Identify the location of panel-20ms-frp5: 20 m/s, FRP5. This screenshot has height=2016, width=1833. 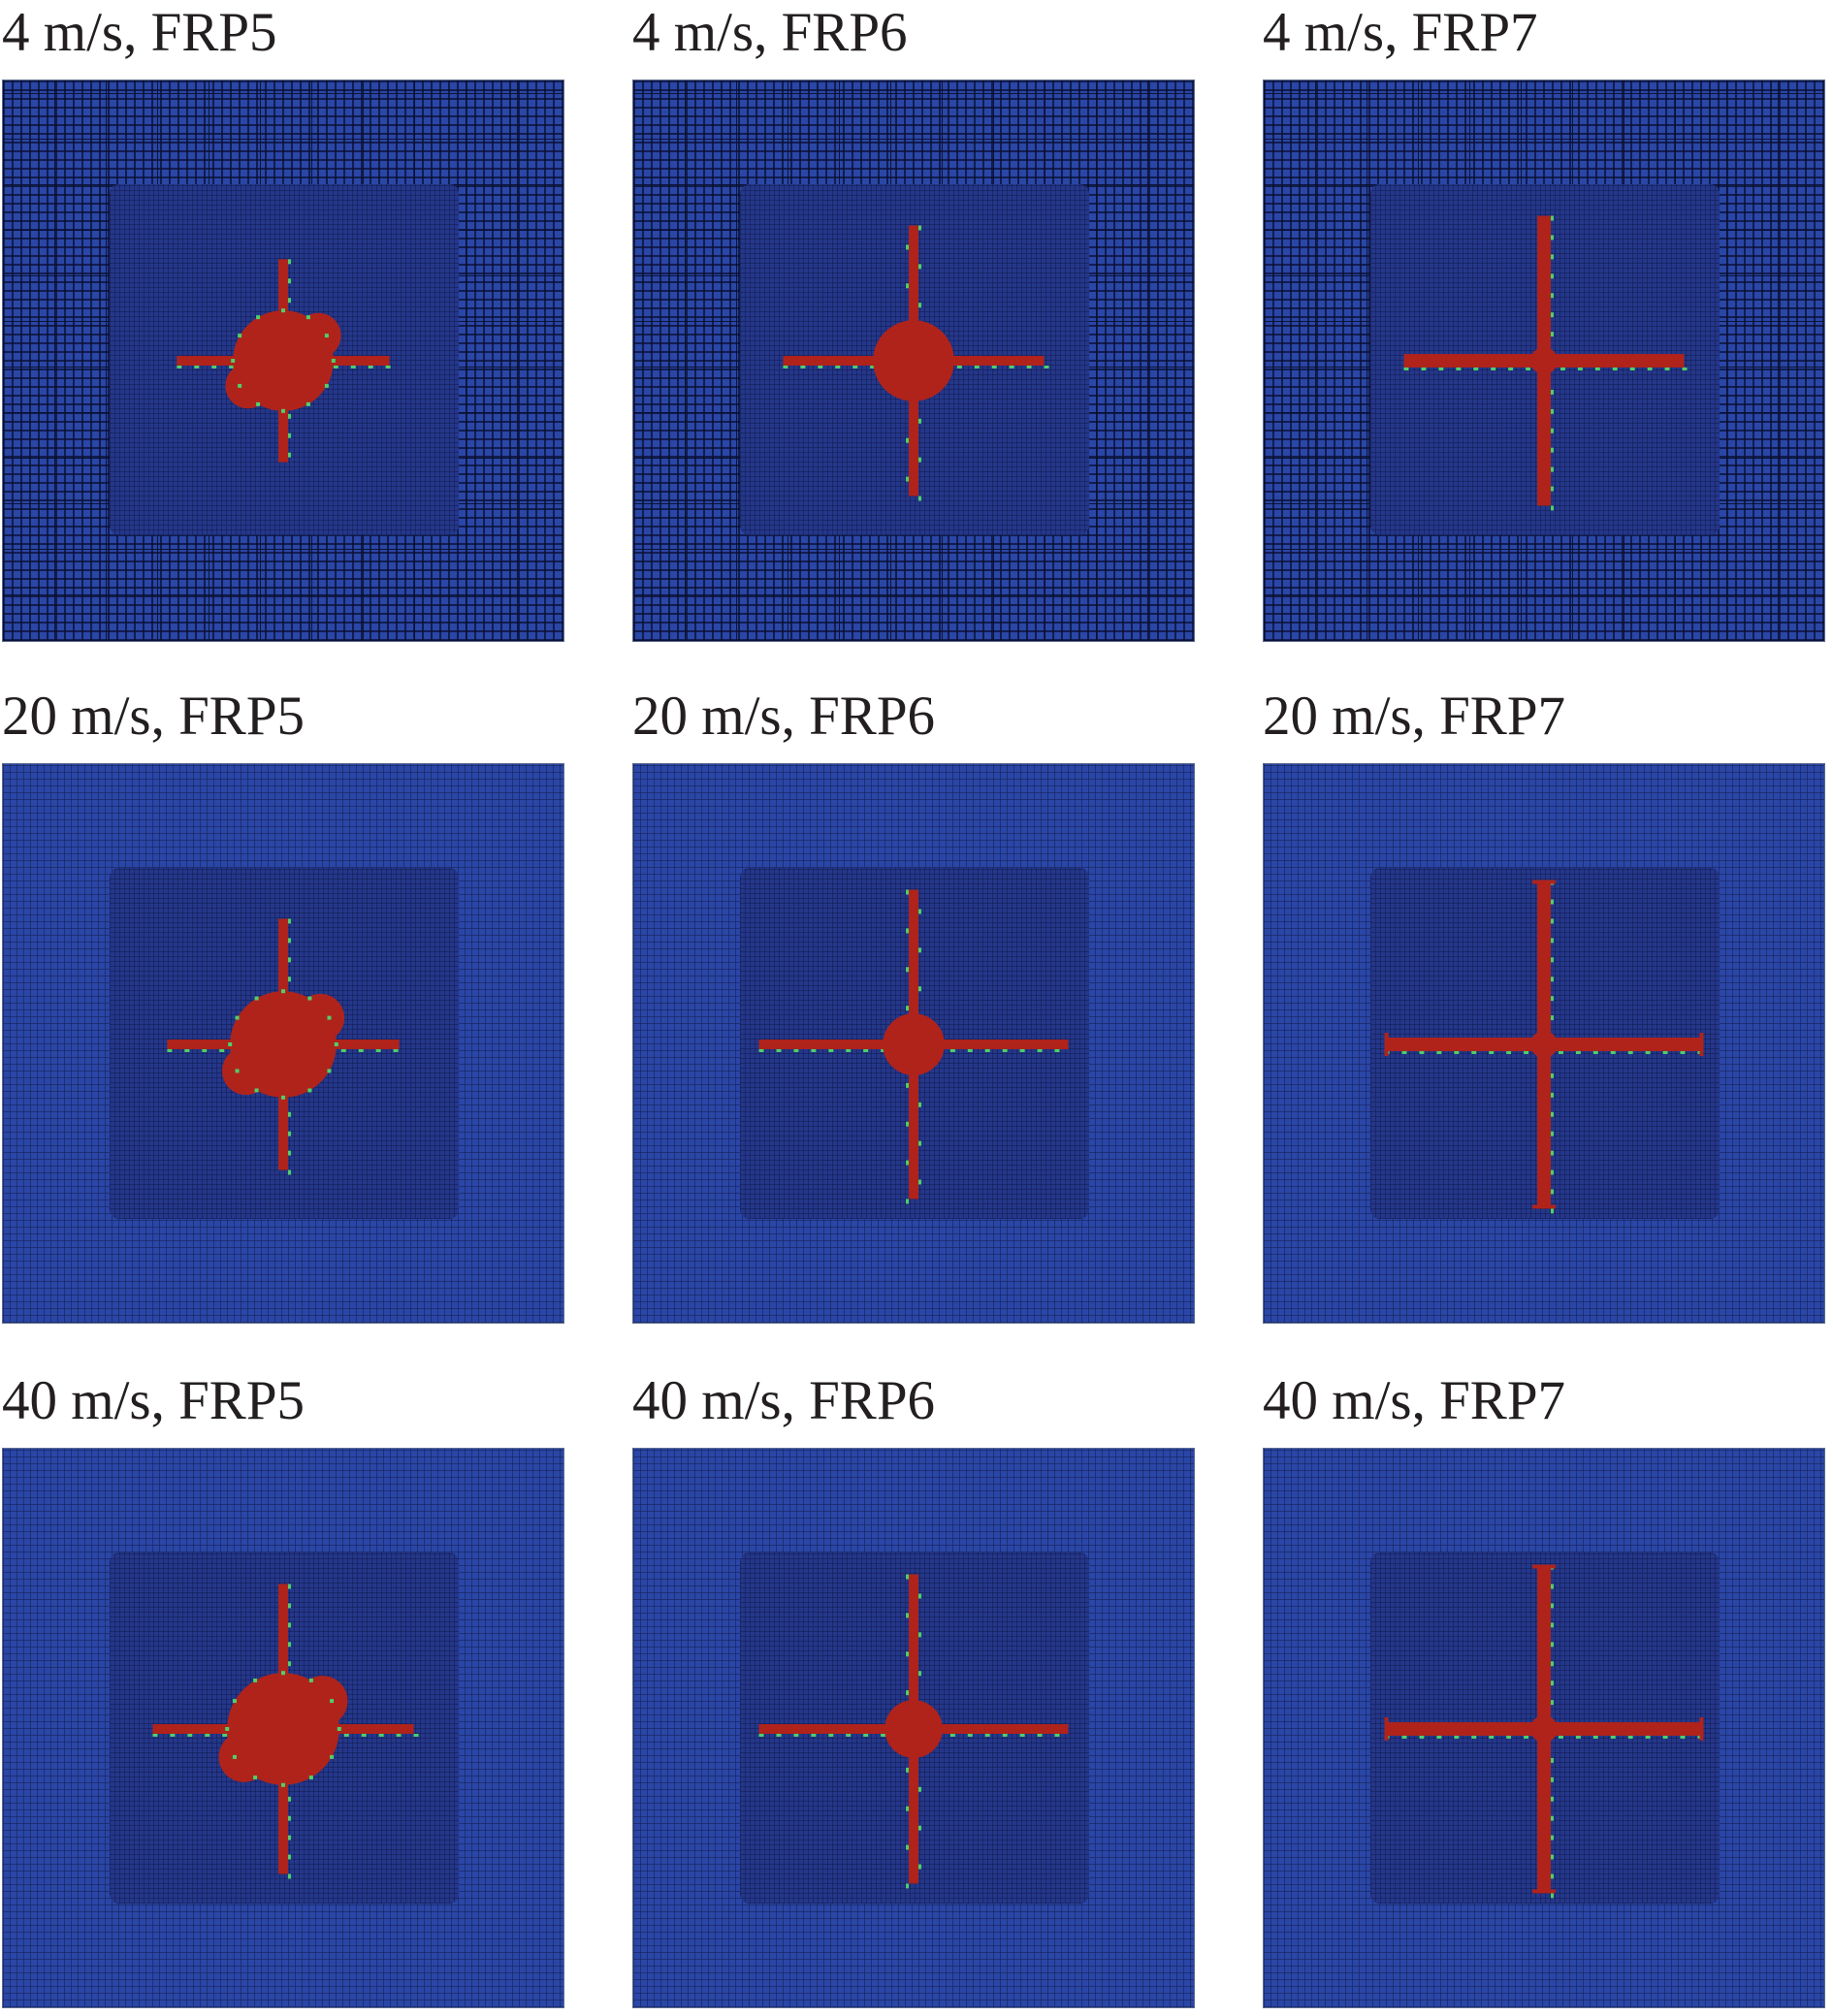
(285, 1008).